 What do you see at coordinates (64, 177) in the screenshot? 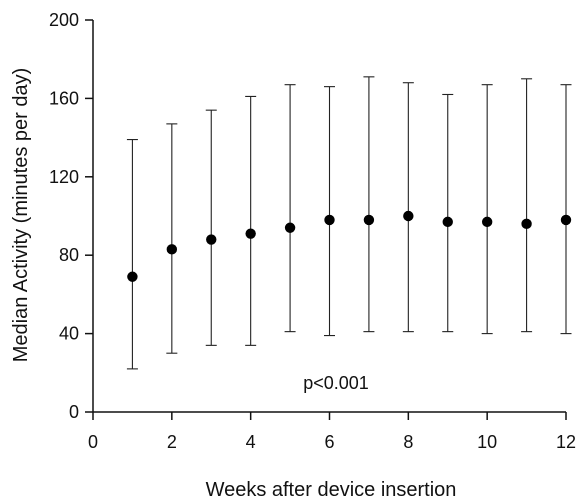
I see `y-tick-label: 120` at bounding box center [64, 177].